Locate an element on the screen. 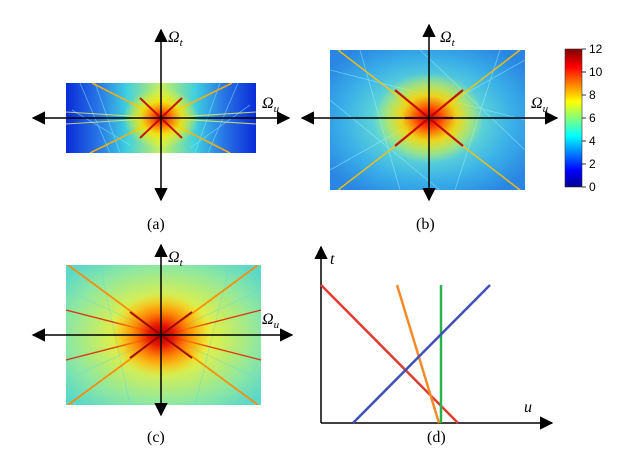  colorbar-ticks: 12 10 8 6 4 2 0 is located at coordinates (592, 118).